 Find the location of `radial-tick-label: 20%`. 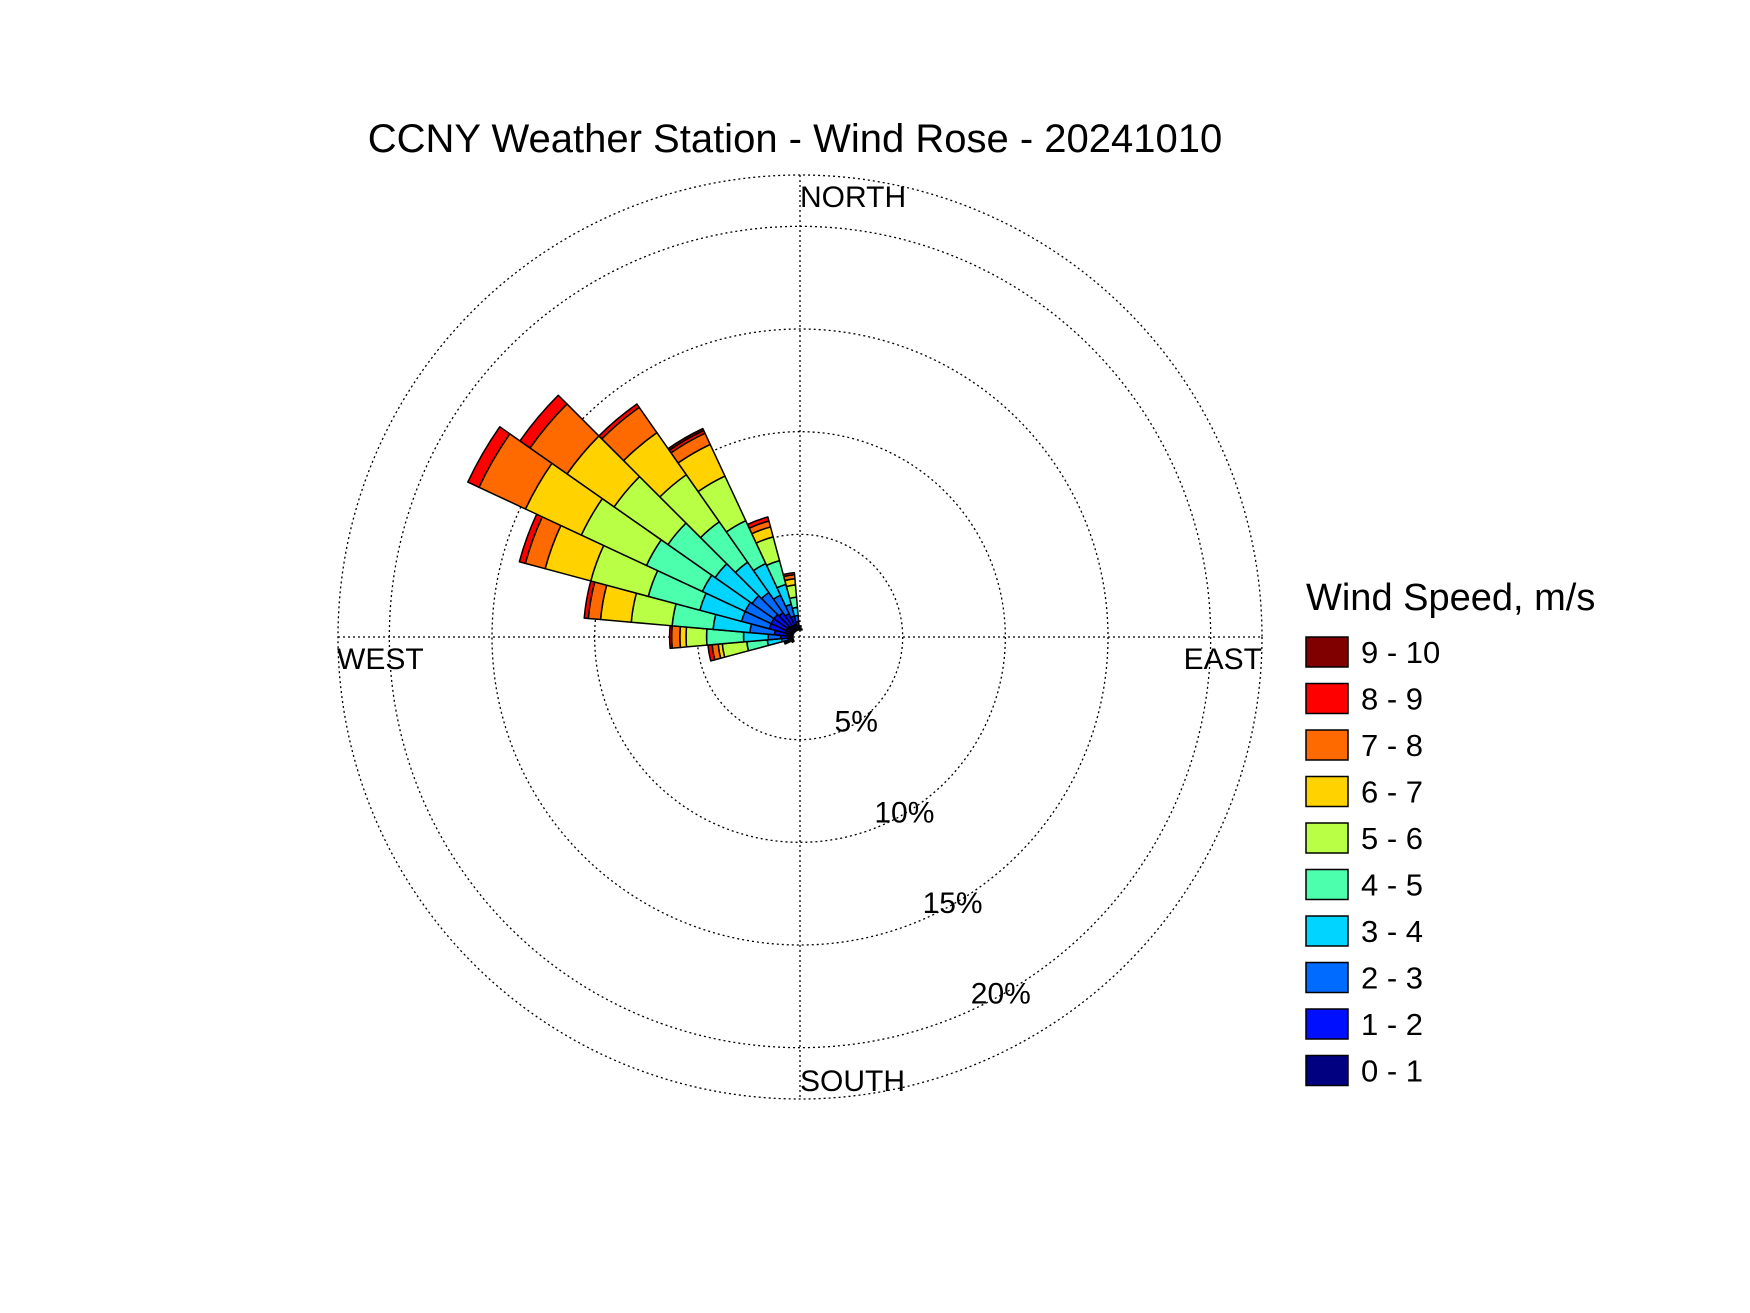

radial-tick-label: 20% is located at coordinates (1001, 994).